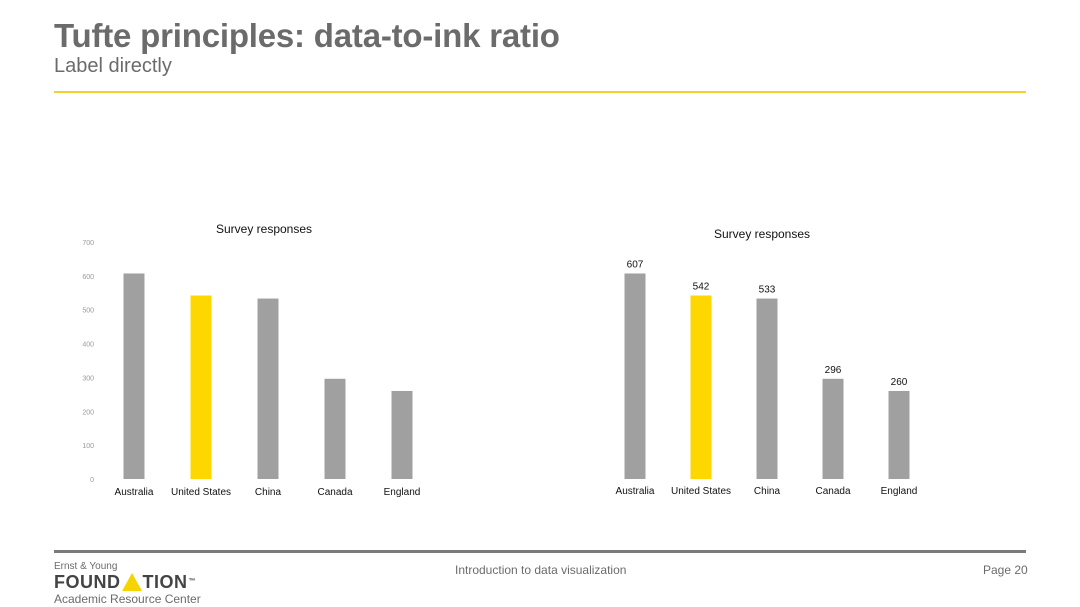 The width and height of the screenshot is (1080, 607). Describe the element at coordinates (1005, 570) in the screenshot. I see `footer-page-number: Page 20` at that location.